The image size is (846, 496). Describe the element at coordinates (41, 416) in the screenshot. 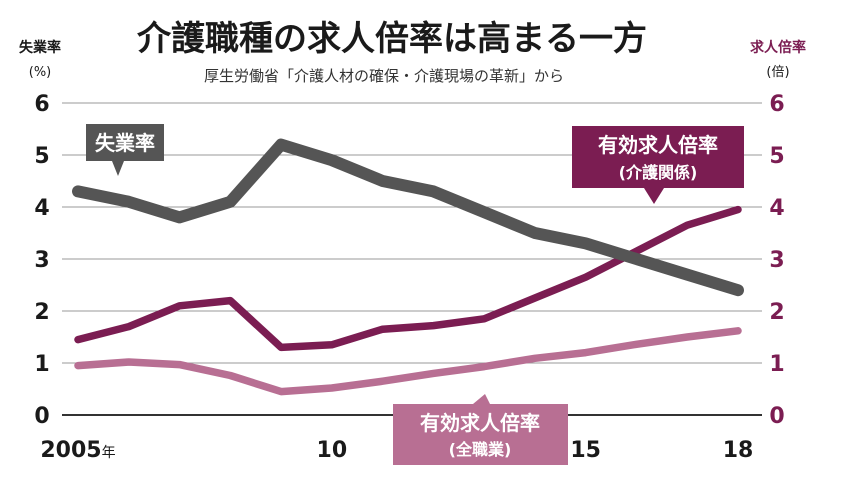

I see `left-tick-label: 0` at that location.